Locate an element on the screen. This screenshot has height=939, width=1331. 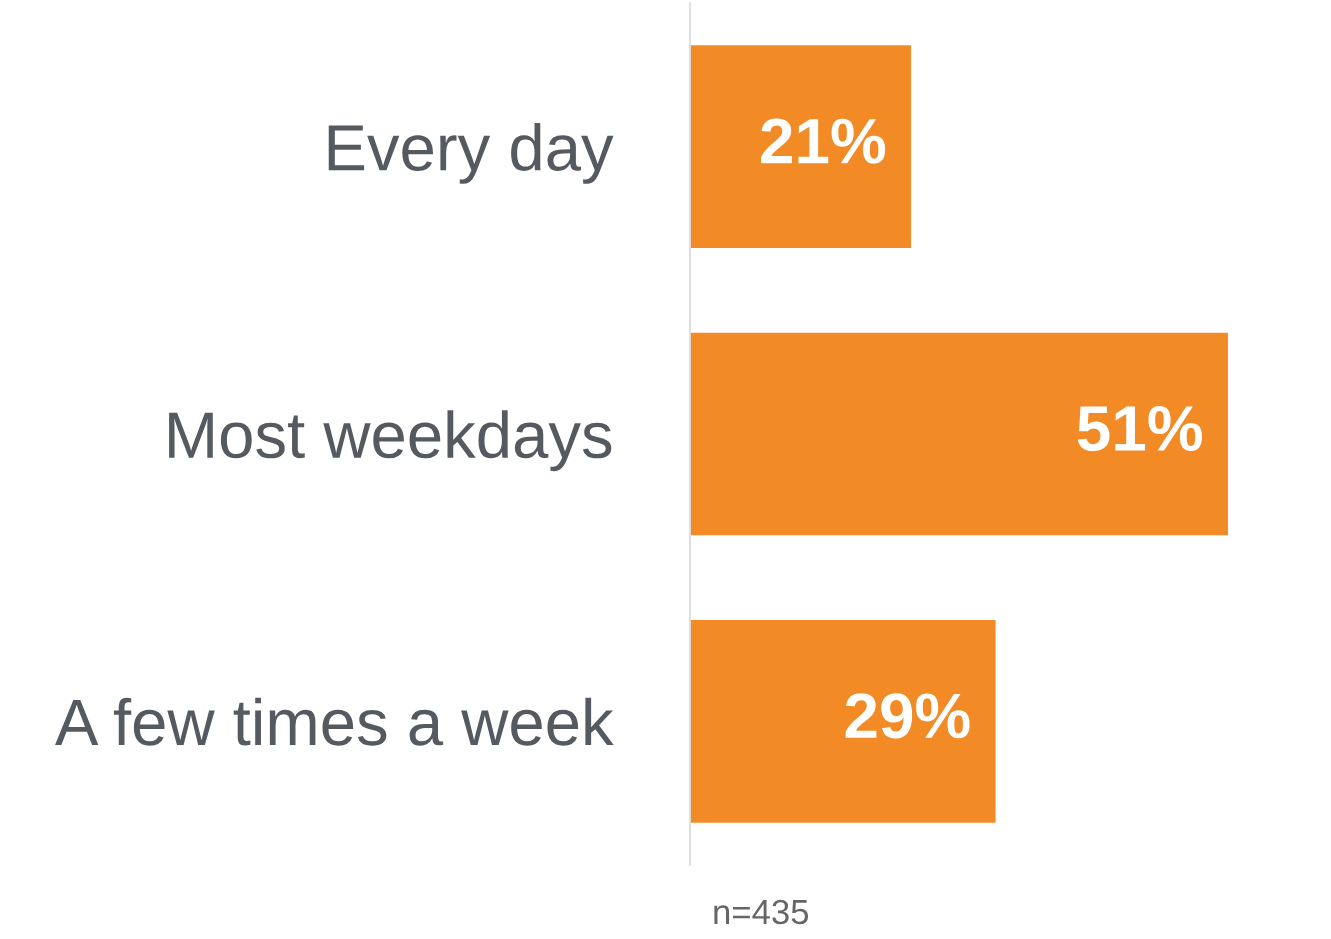
data-label: 51% is located at coordinates (1139, 429).